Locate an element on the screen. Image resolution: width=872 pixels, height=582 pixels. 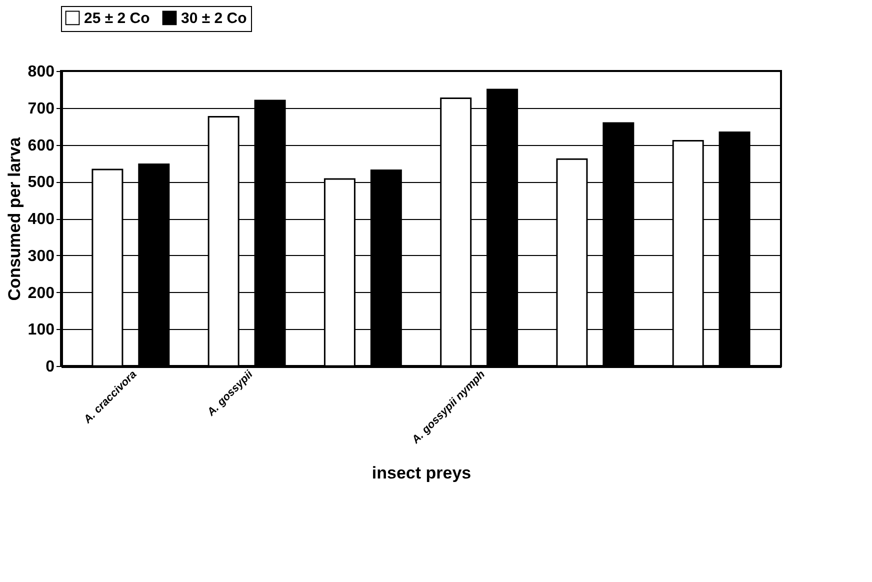
y-tick-label: 400 is located at coordinates (41, 219).